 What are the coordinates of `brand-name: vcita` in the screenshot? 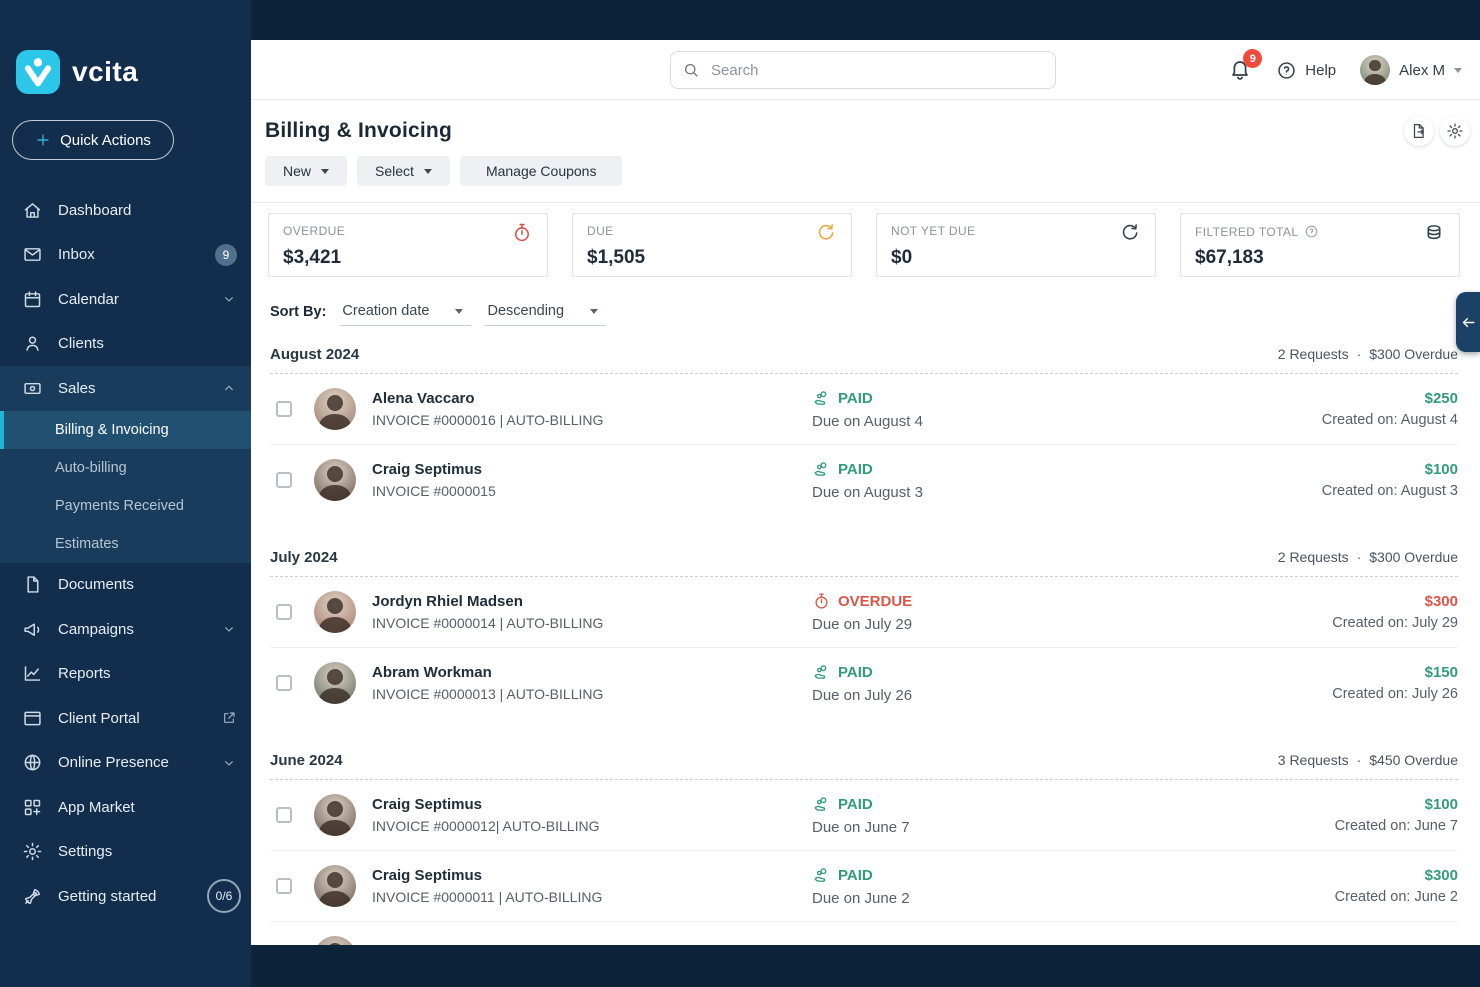 It's located at (105, 71).